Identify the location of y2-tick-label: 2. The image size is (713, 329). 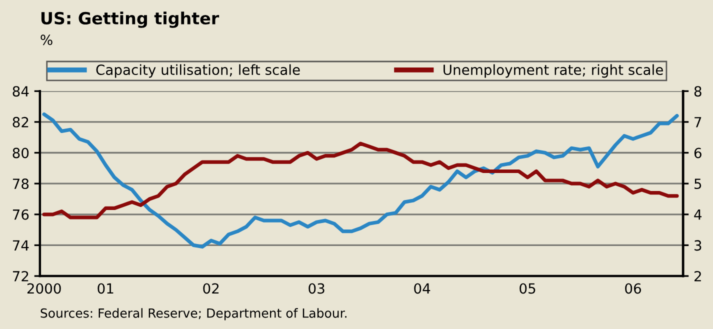
(697, 276).